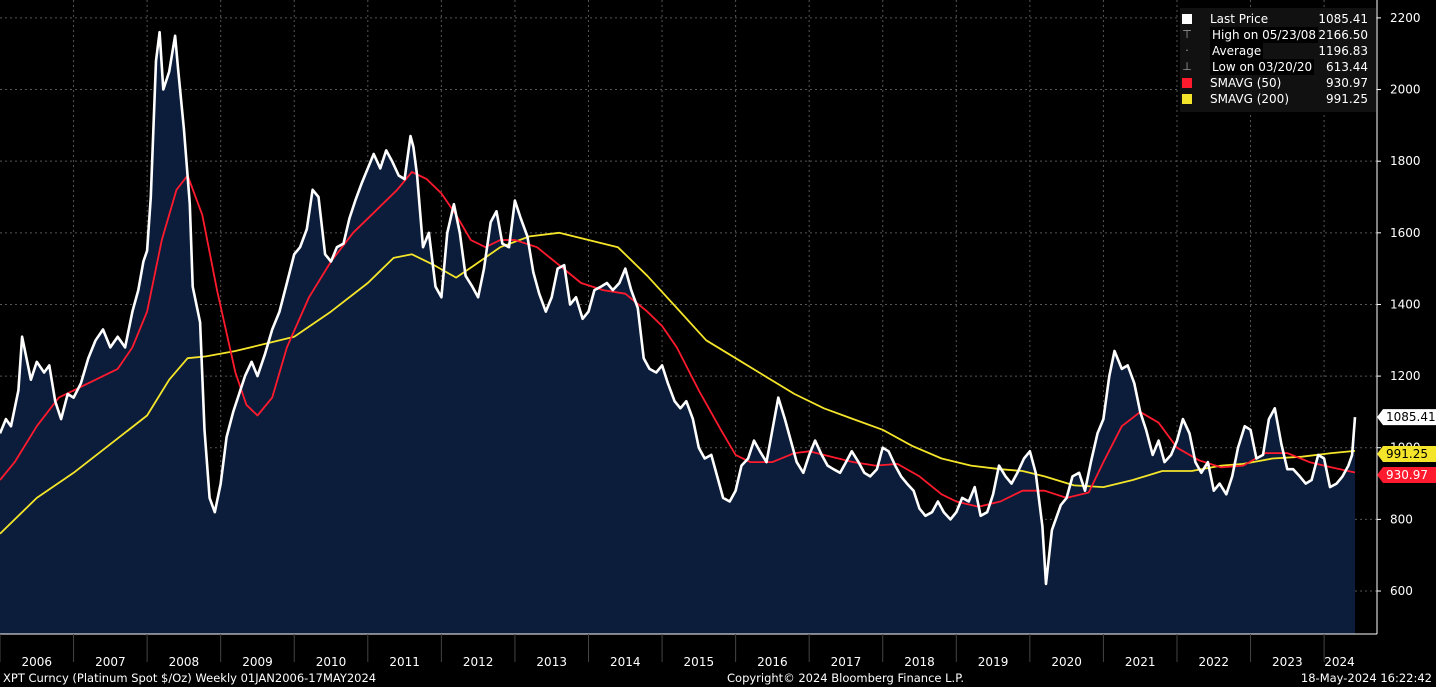 The width and height of the screenshot is (1436, 687). Describe the element at coordinates (845, 678) in the screenshot. I see `footer-copyright: Copyright© 2024 Bloomberg Finance L.P.` at that location.